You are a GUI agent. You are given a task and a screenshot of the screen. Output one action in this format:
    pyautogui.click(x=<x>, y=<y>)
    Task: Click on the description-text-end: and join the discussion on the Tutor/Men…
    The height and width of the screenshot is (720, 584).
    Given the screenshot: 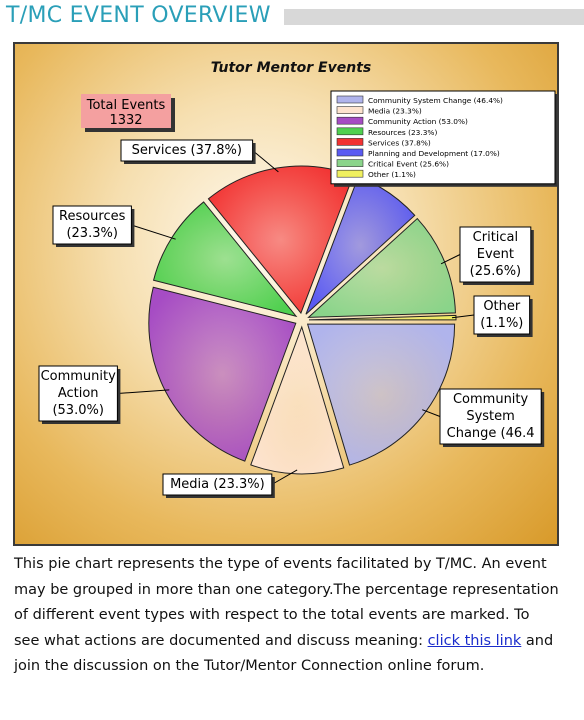 What is the action you would take?
    pyautogui.click(x=284, y=653)
    